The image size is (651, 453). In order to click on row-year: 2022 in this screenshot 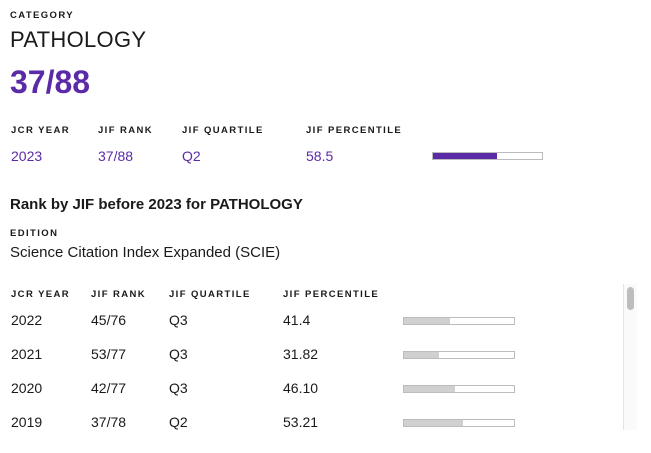, I will do `click(27, 320)`.